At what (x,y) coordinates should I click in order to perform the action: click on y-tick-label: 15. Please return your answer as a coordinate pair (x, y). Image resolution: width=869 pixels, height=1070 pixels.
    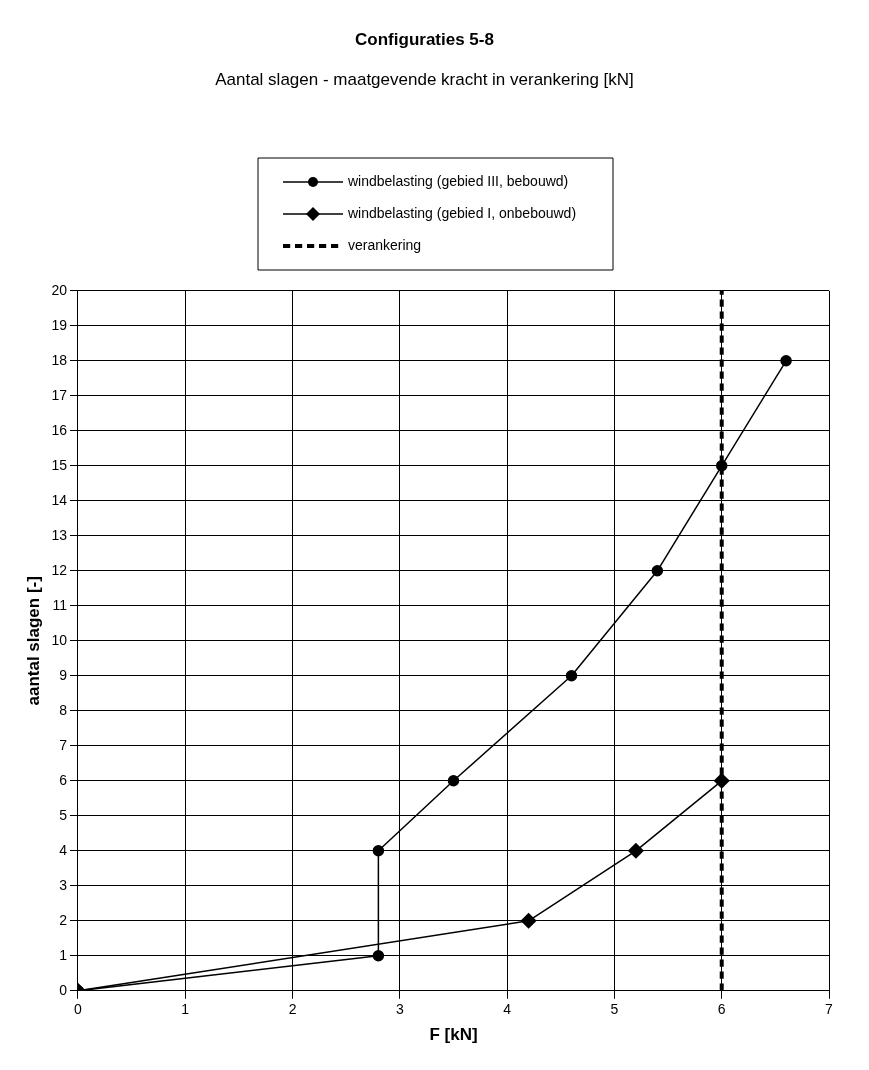
    Looking at the image, I should click on (59, 464).